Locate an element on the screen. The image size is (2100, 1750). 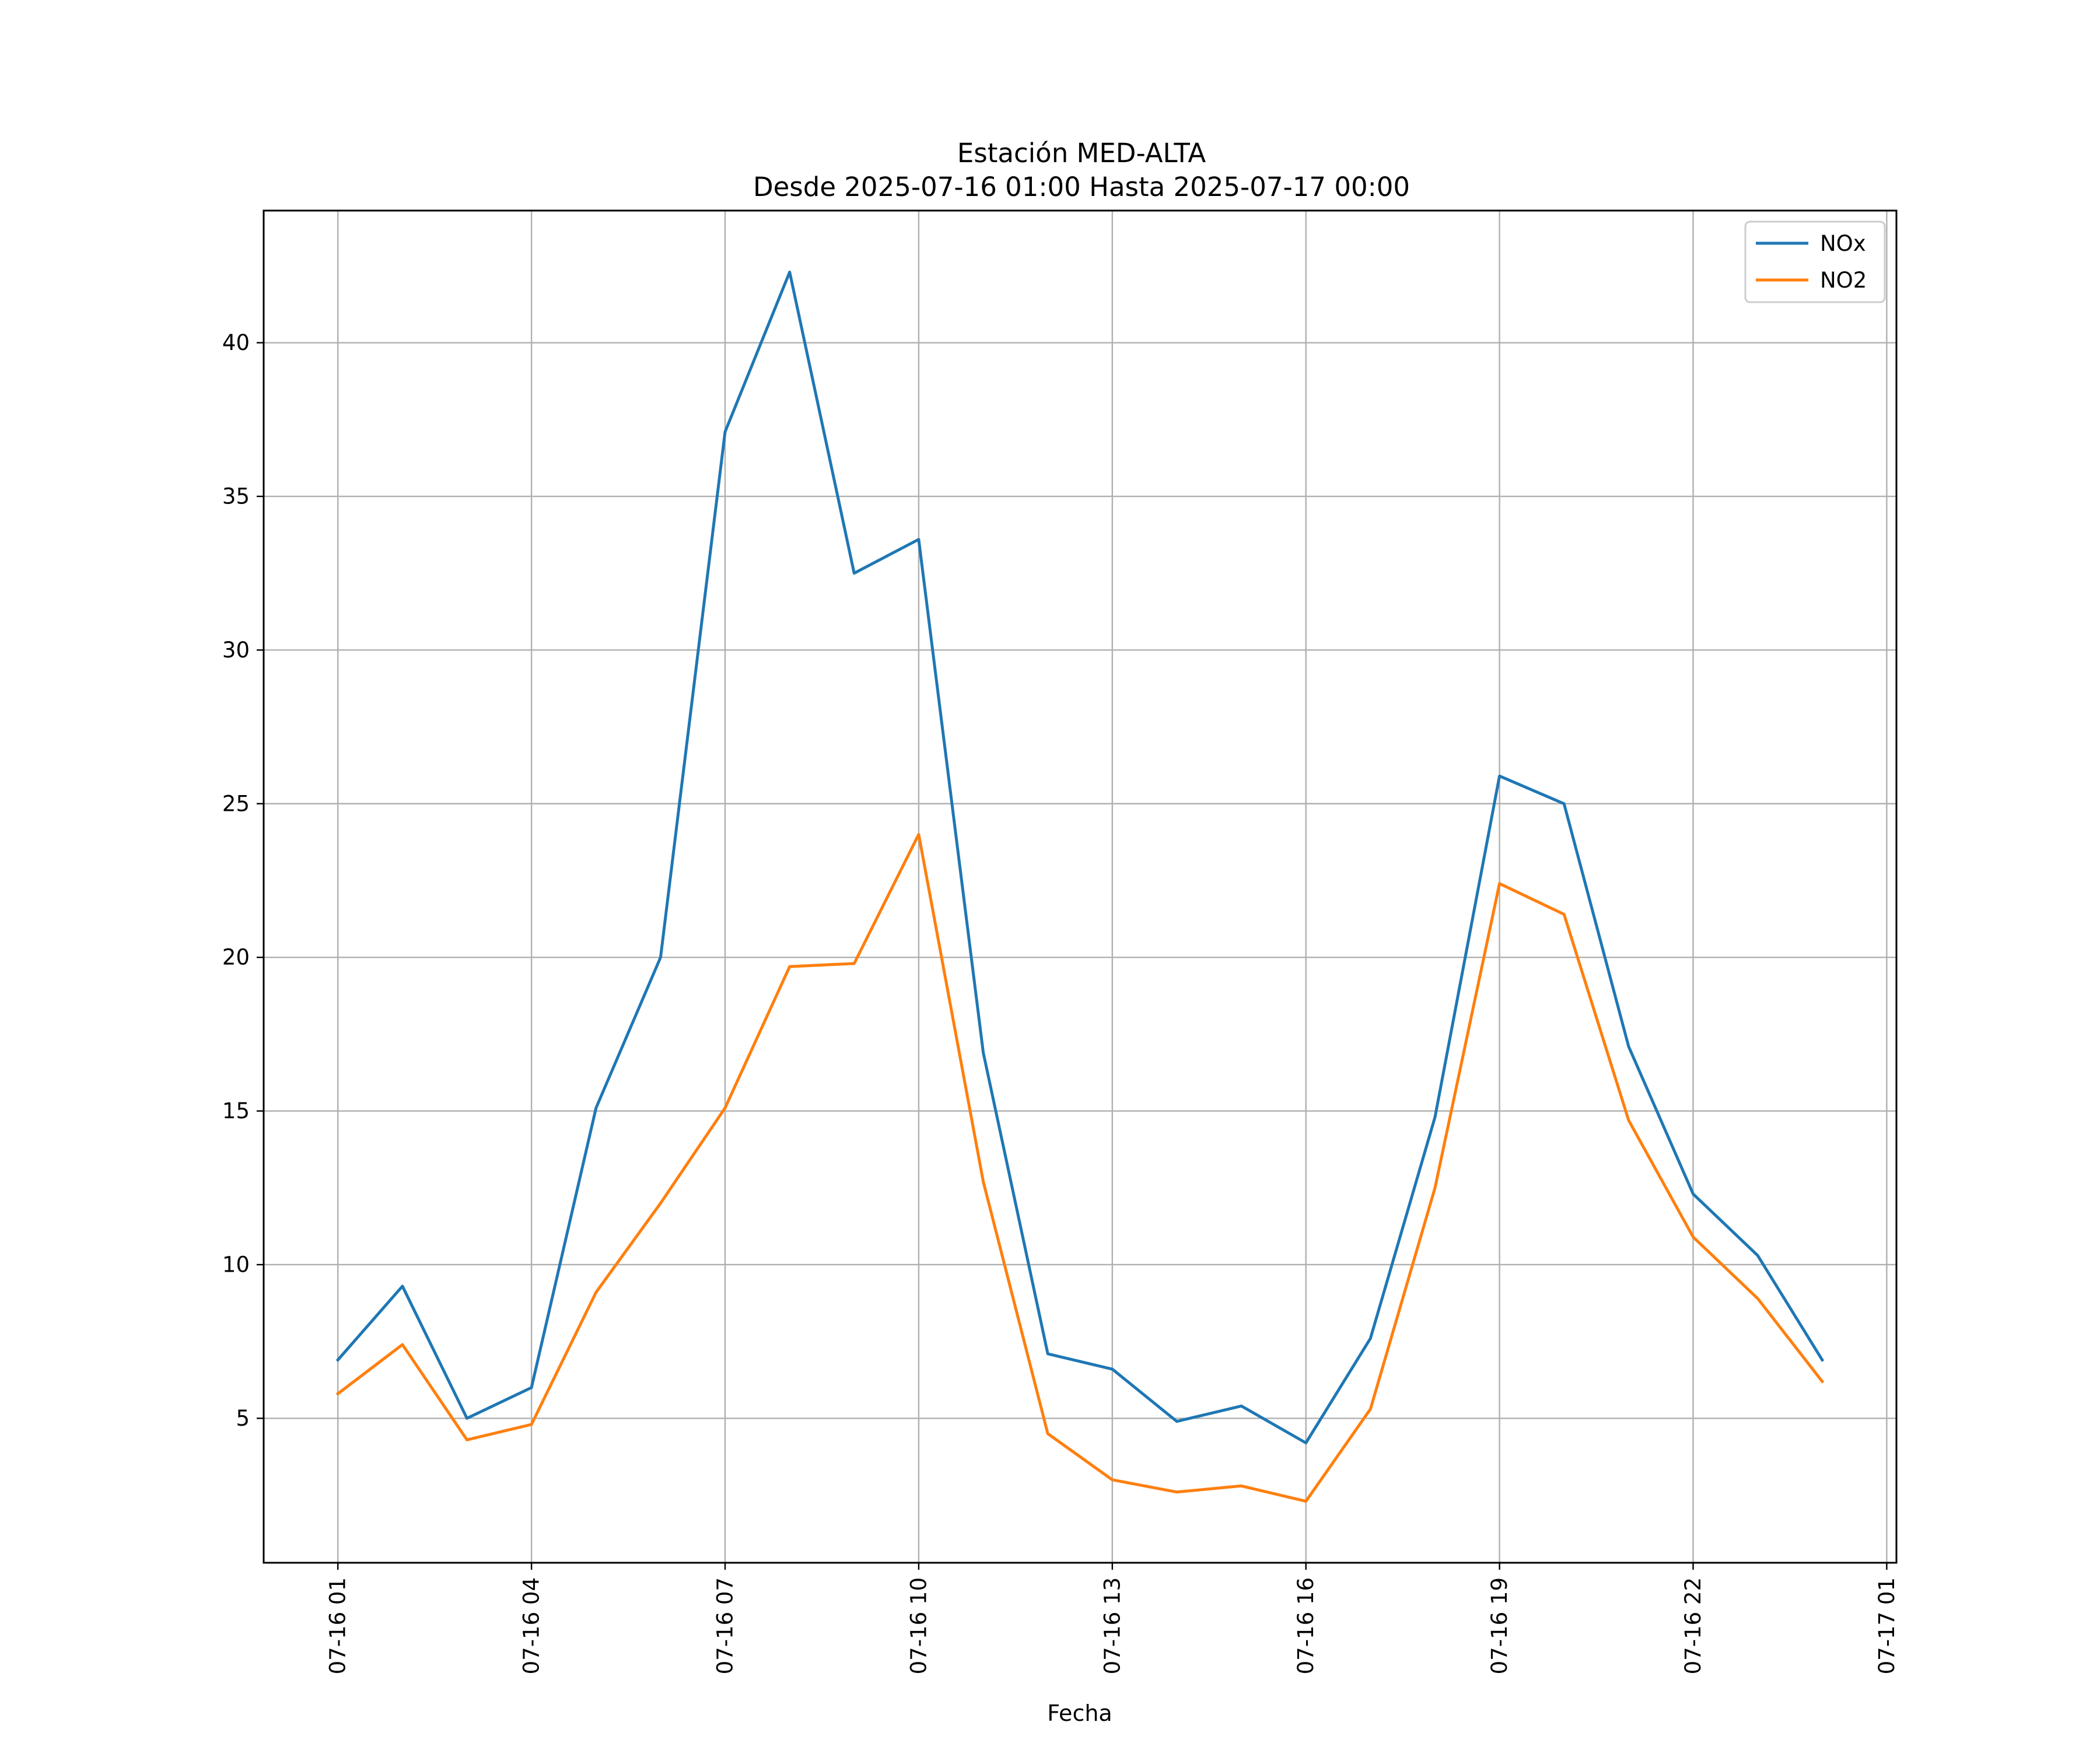
legend-label-nox: NOx is located at coordinates (1843, 243).